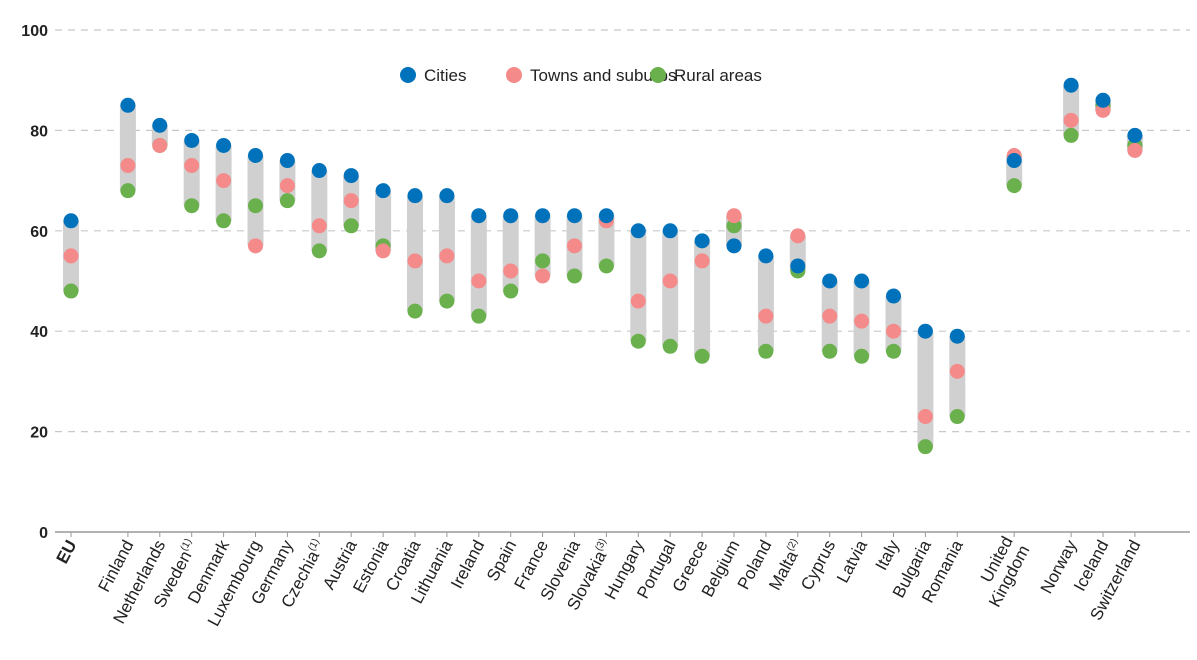  I want to click on point-switzerland-cities, so click(1135, 135).